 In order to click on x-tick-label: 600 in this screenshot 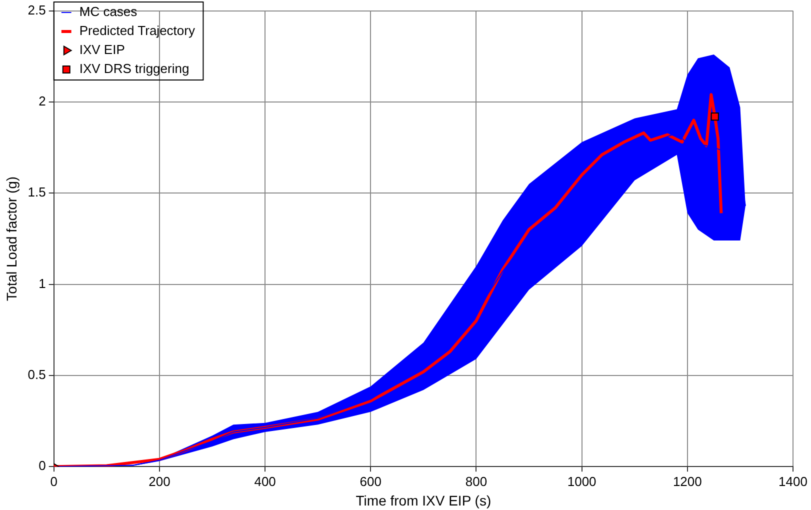, I will do `click(371, 481)`.